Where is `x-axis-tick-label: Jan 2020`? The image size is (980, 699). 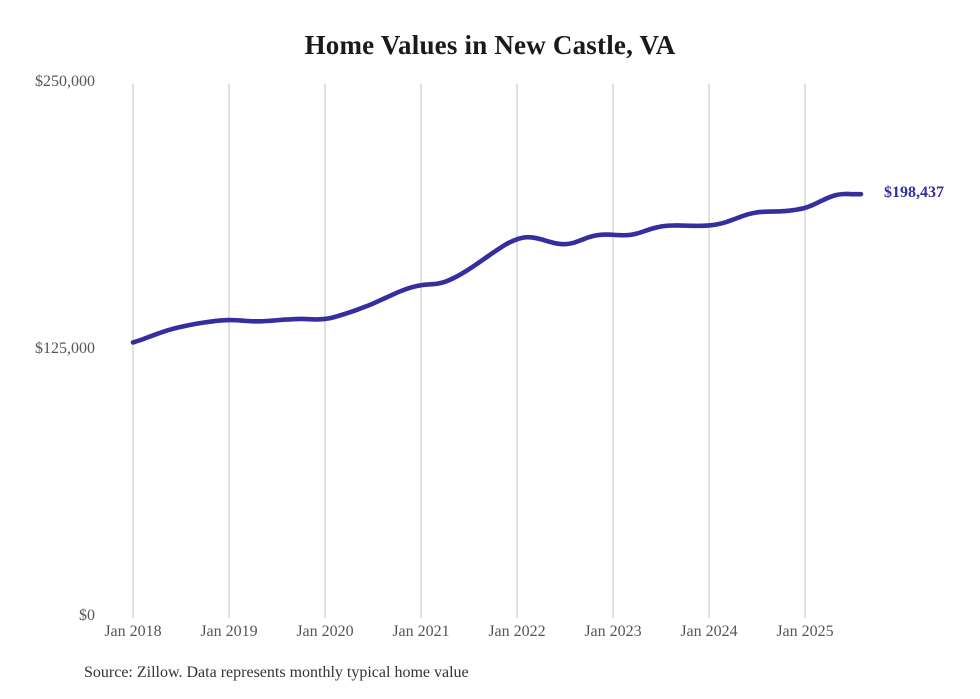
x-axis-tick-label: Jan 2020 is located at coordinates (325, 631).